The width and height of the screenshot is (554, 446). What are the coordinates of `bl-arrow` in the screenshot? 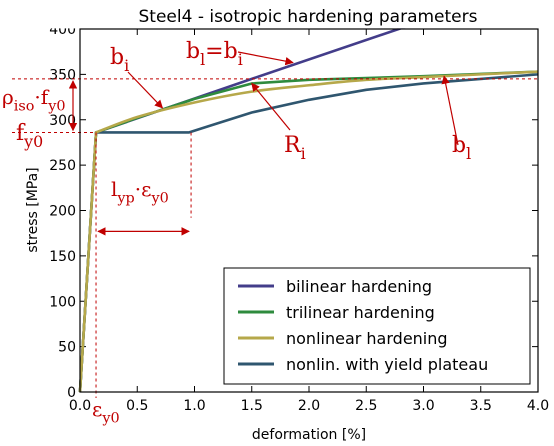 It's located at (450, 110).